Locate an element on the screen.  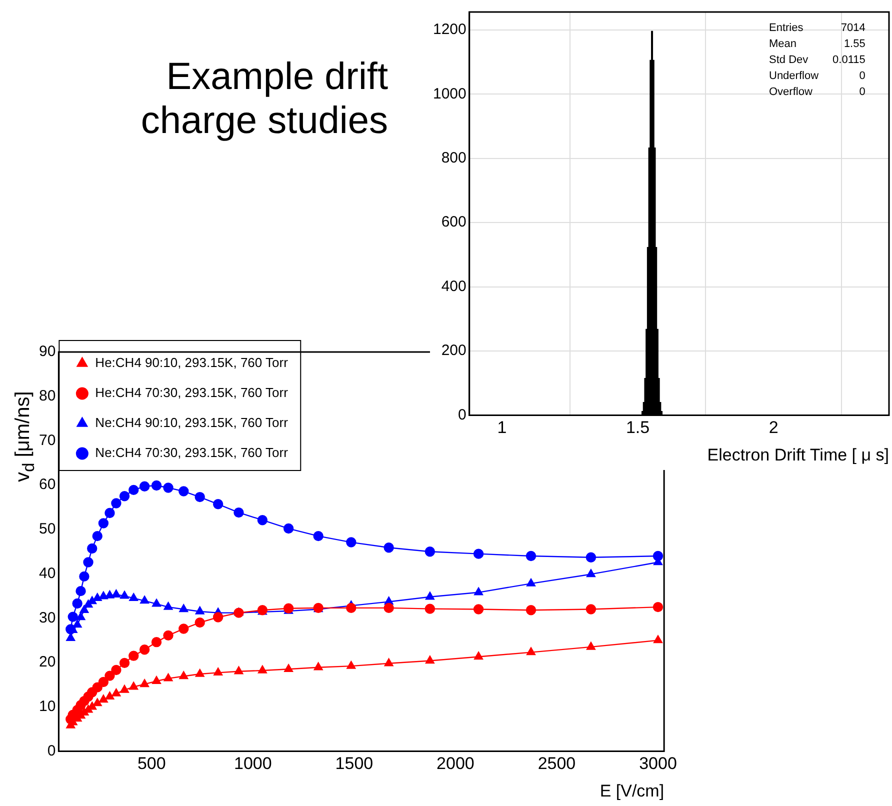
y-tick-label: 800 is located at coordinates (453, 158).